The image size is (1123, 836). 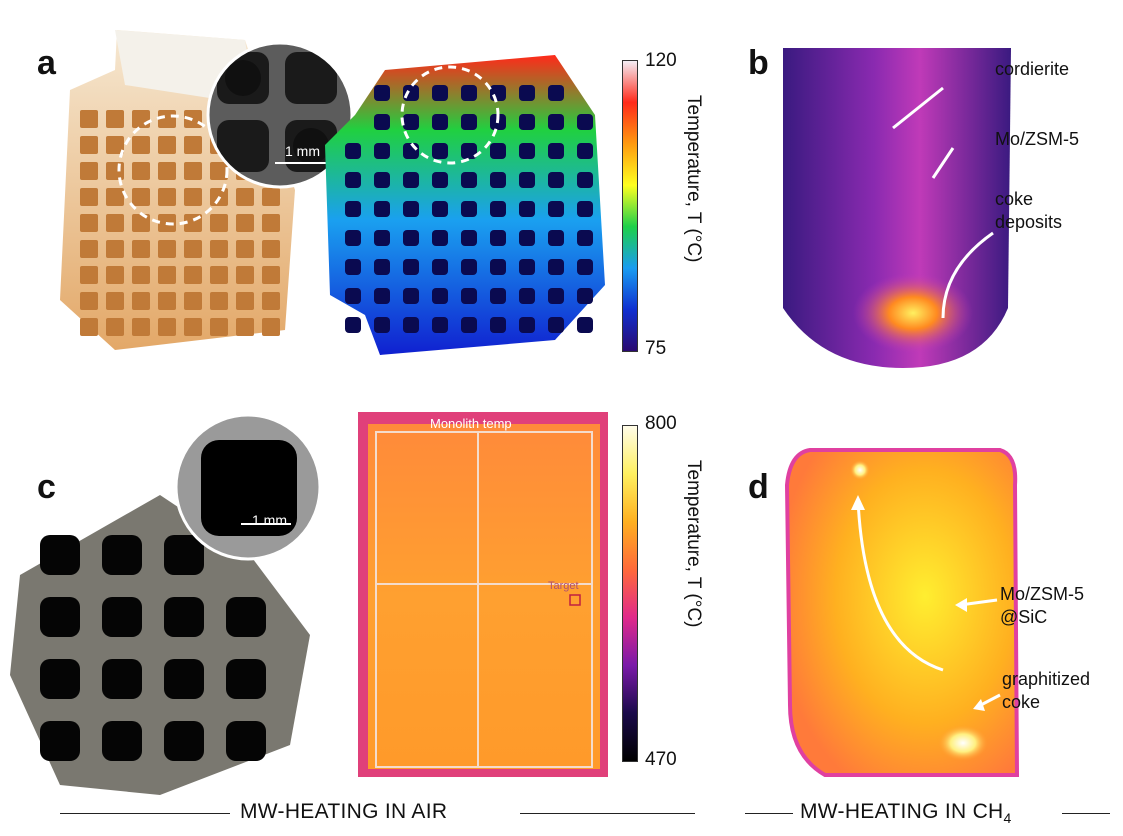 What do you see at coordinates (344, 811) in the screenshot?
I see `footer-label-air: MW-HEATING IN AIR` at bounding box center [344, 811].